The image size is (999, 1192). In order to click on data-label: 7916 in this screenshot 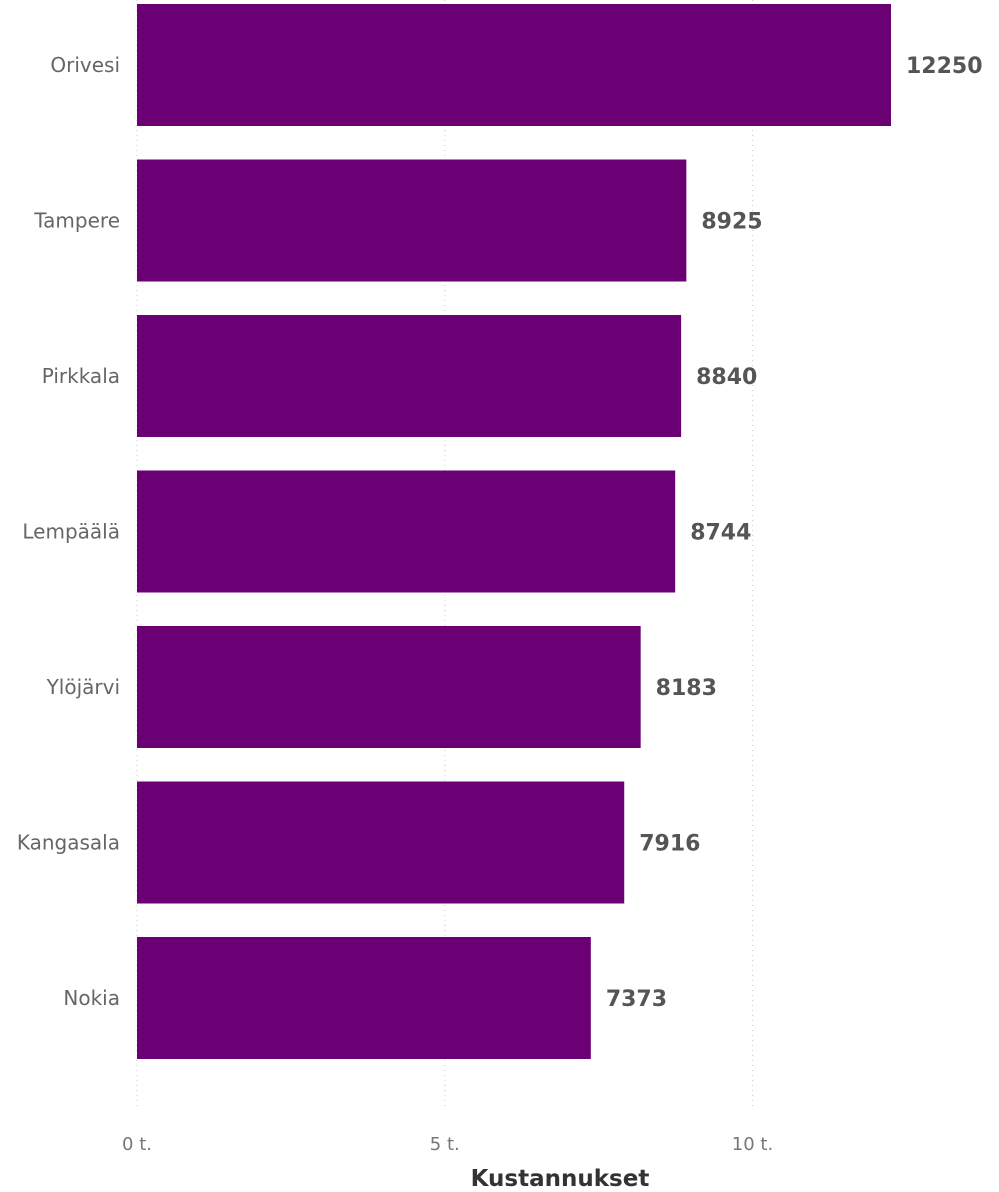, I will do `click(669, 844)`.